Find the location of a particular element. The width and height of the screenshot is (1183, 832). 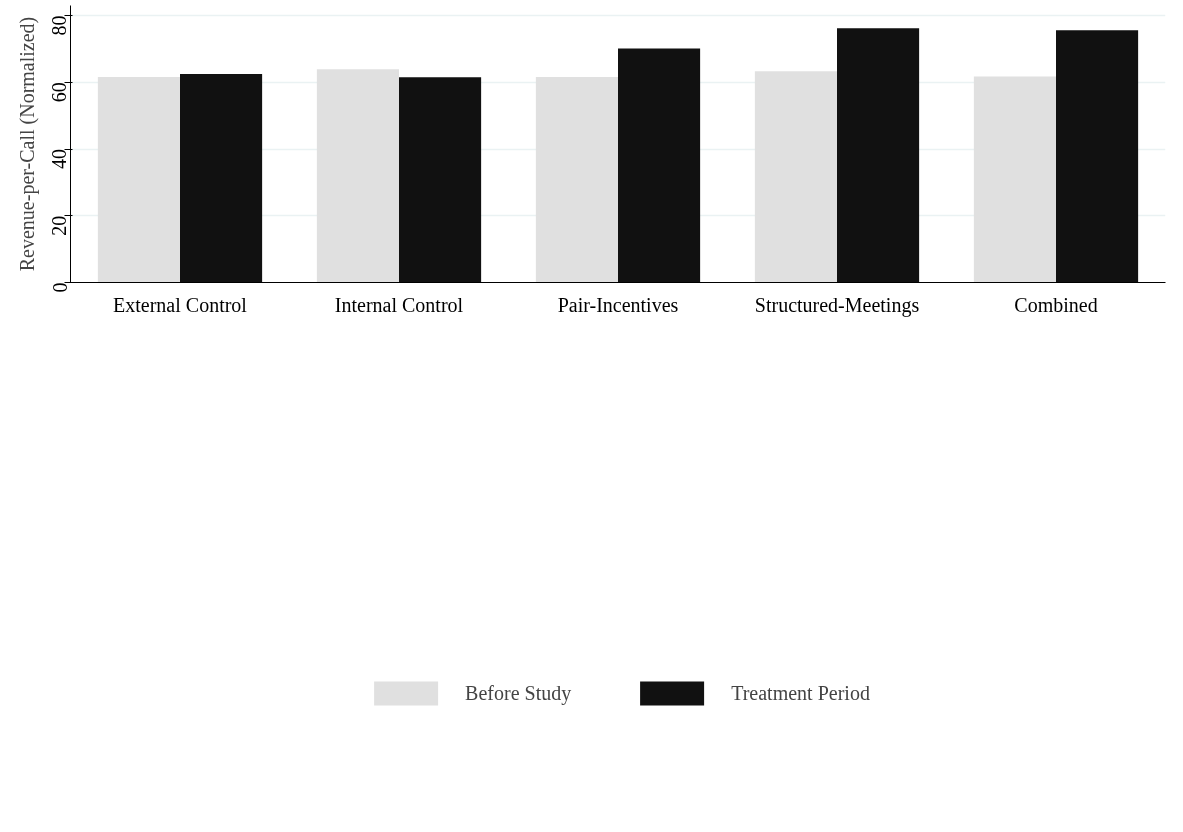

y-tick-label: 40 is located at coordinates (59, 159).